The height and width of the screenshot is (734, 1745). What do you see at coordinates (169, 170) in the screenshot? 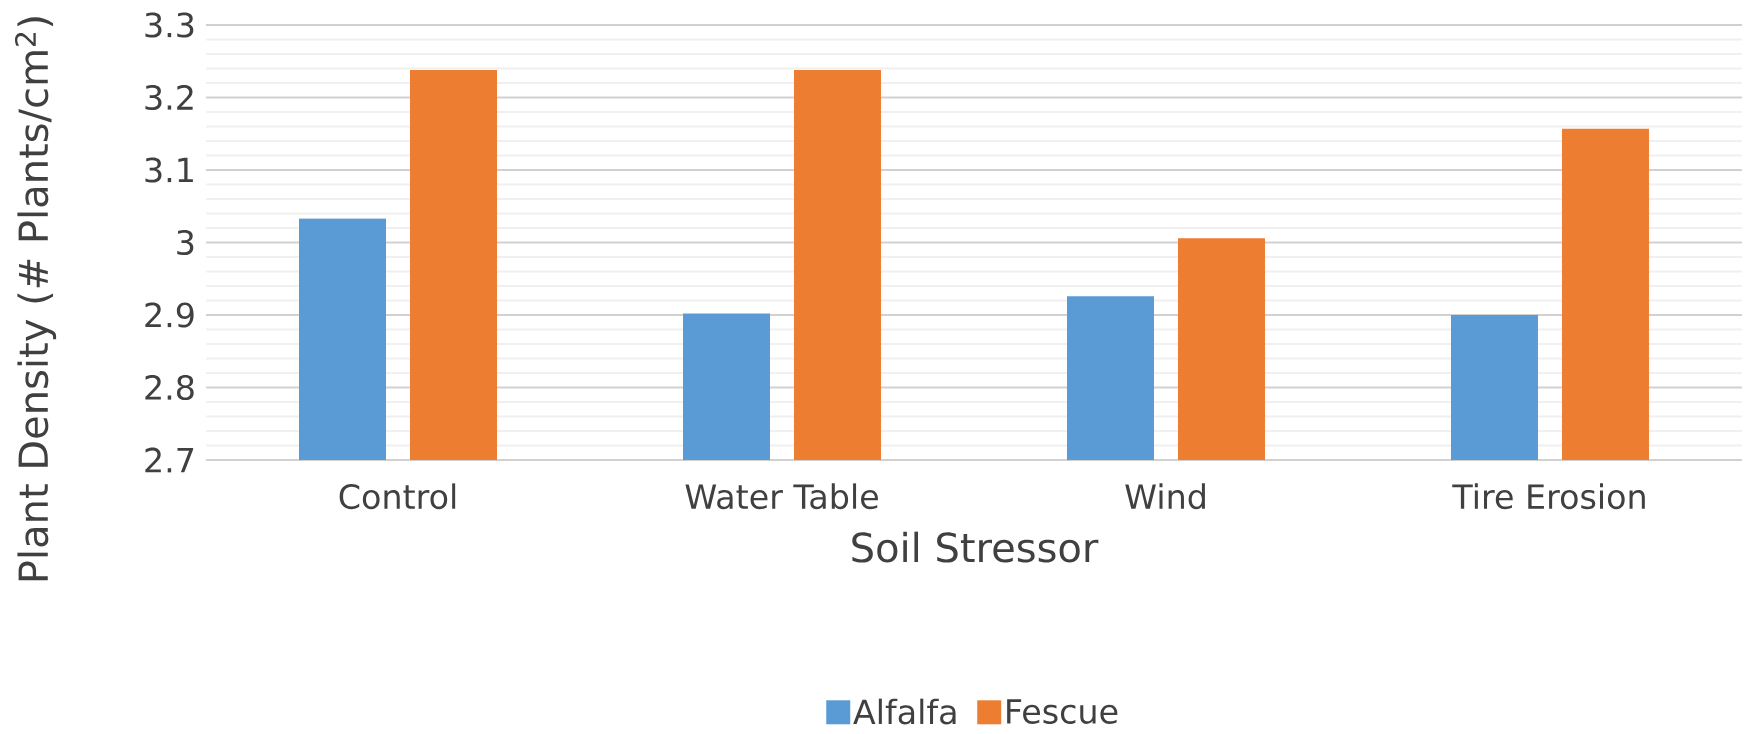
I see `y-tick-label: 3.1` at bounding box center [169, 170].